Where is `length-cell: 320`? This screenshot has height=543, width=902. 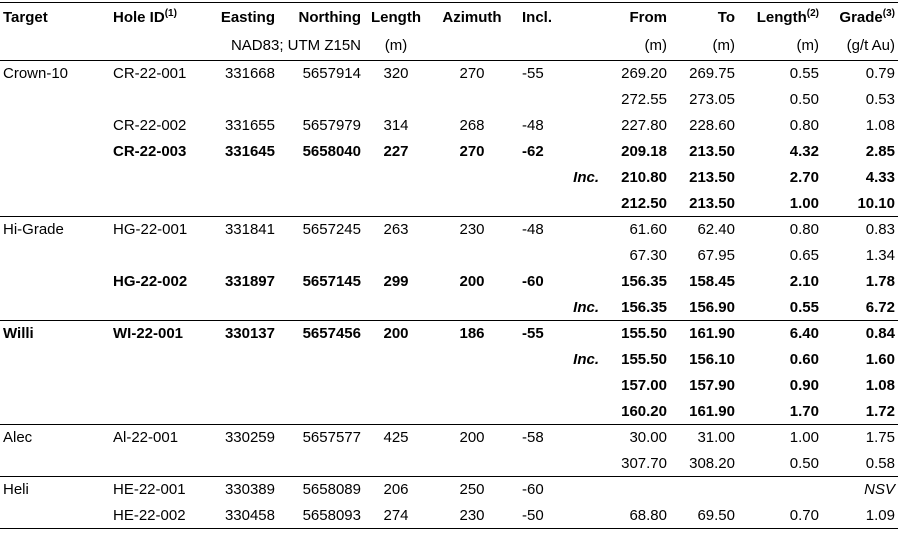 length-cell: 320 is located at coordinates (396, 73).